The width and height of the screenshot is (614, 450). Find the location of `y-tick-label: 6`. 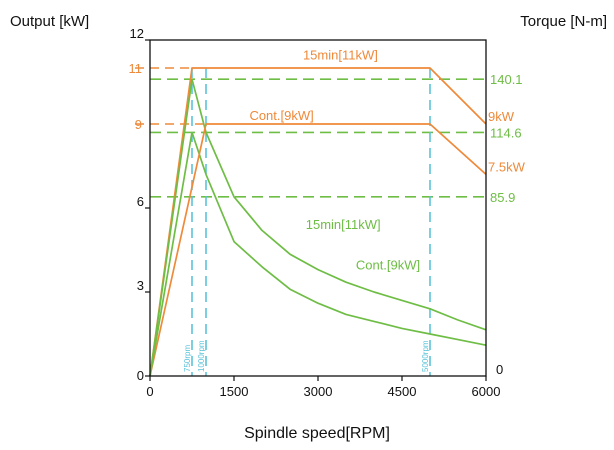

y-tick-label: 6 is located at coordinates (140, 201).